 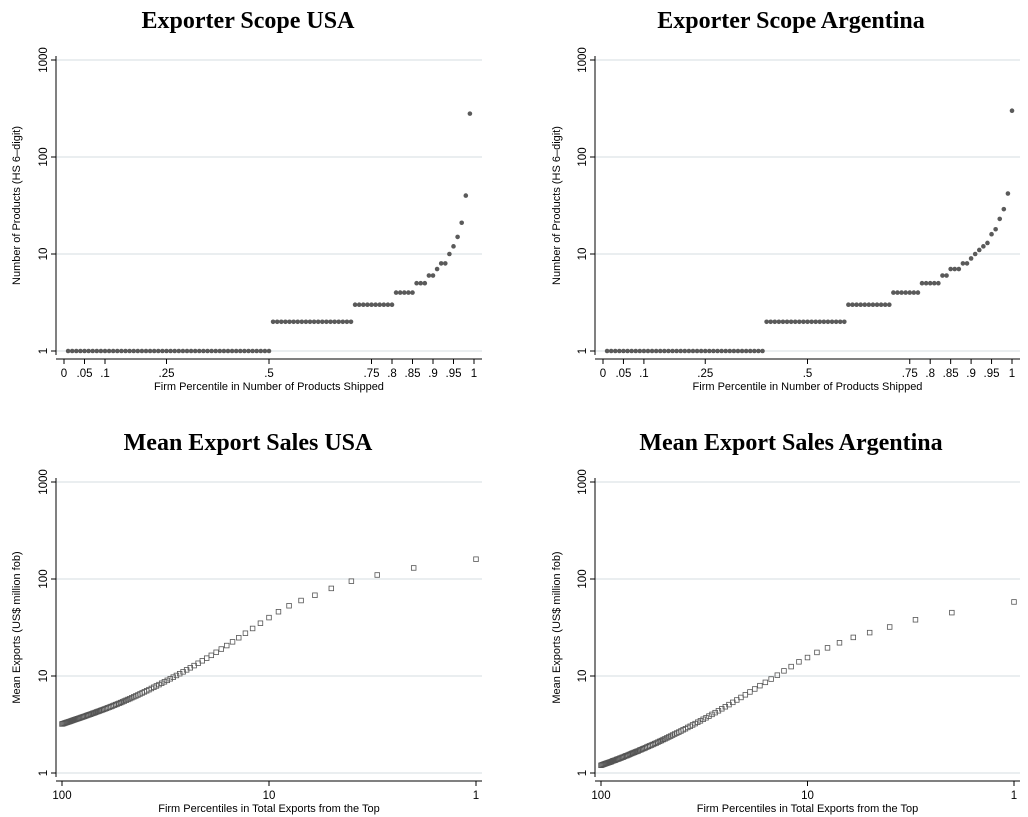 What do you see at coordinates (644, 374) in the screenshot?
I see `x-tick-label: .1` at bounding box center [644, 374].